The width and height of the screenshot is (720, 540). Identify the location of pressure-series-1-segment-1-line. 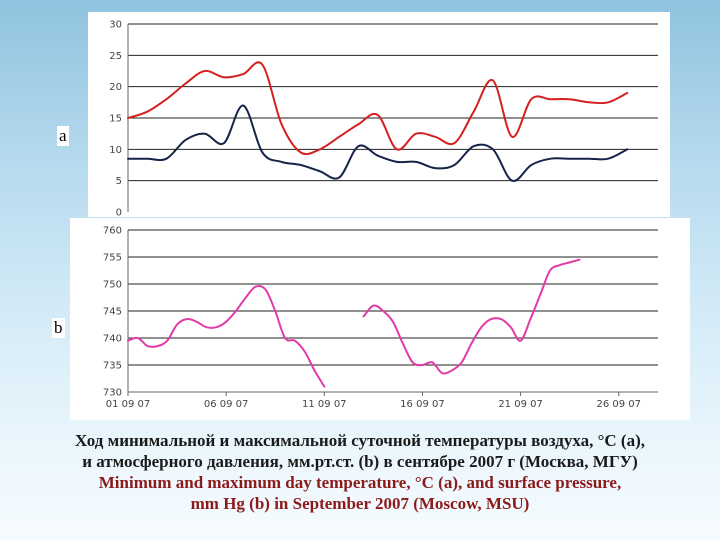
(226, 336).